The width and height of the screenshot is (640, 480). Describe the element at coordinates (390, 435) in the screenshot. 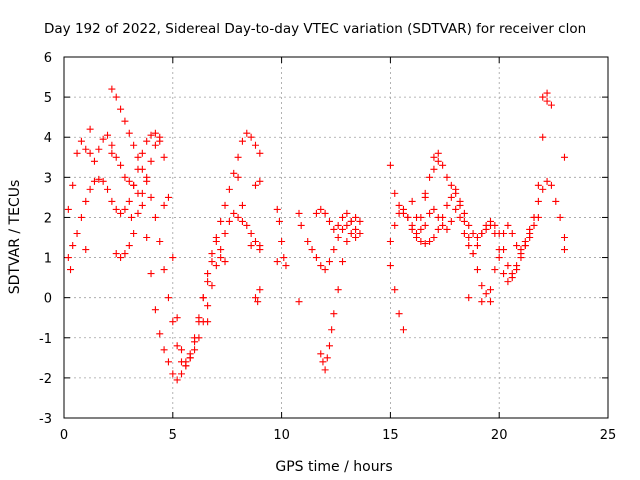

I see `x-tick-label: 15` at that location.